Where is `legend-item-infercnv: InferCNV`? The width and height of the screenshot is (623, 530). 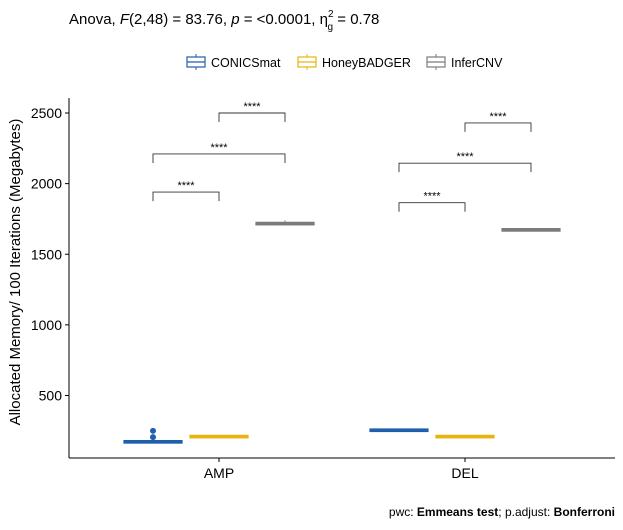 legend-item-infercnv: InferCNV is located at coordinates (464, 62).